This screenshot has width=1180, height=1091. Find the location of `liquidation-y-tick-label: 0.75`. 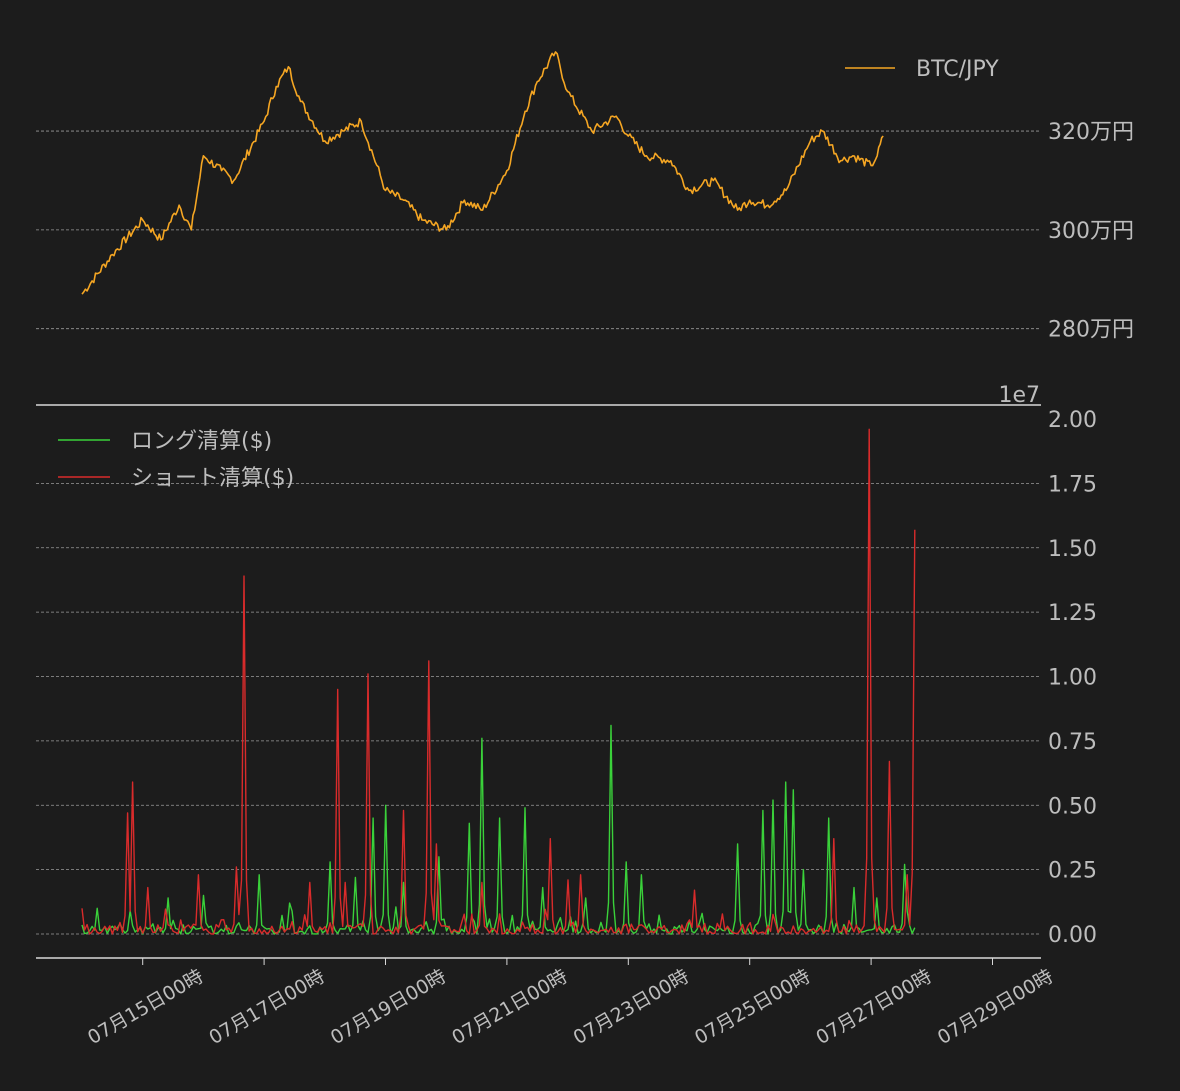

liquidation-y-tick-label: 0.75 is located at coordinates (1072, 742).